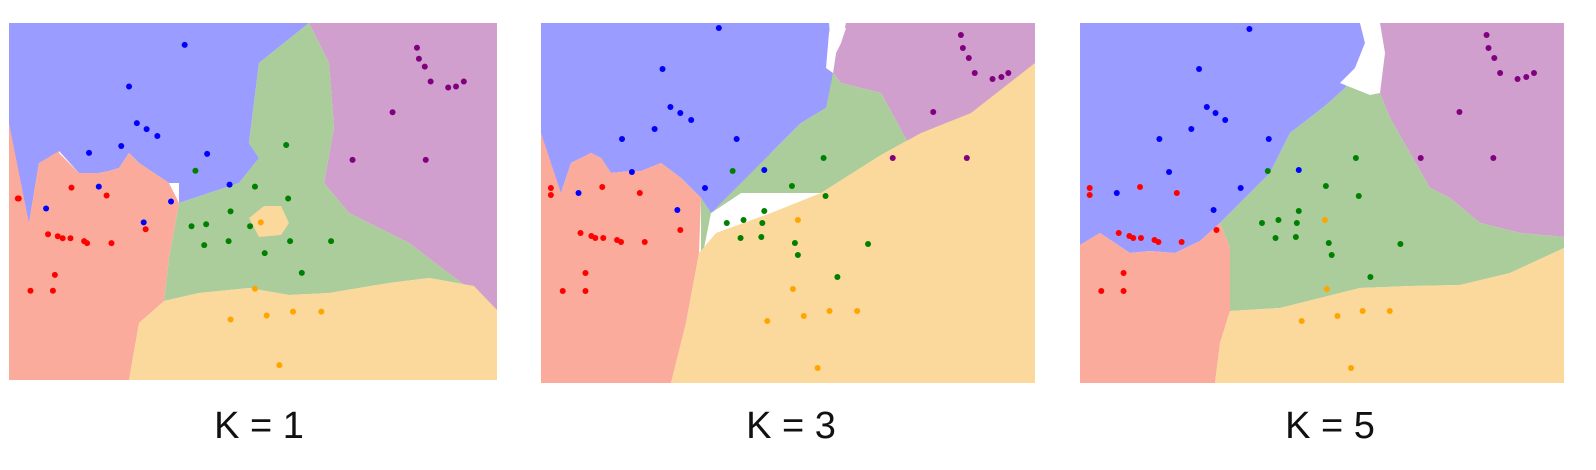 This screenshot has width=1596, height=470. What do you see at coordinates (1362, 59) in the screenshot?
I see `unclassified-region` at bounding box center [1362, 59].